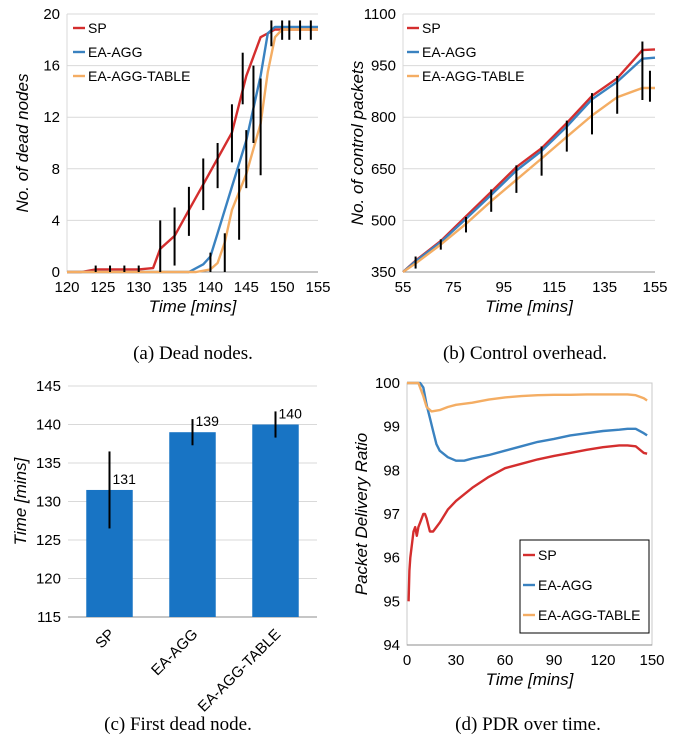 The width and height of the screenshot is (683, 741). I want to click on y-tick-label: 4, so click(56, 220).